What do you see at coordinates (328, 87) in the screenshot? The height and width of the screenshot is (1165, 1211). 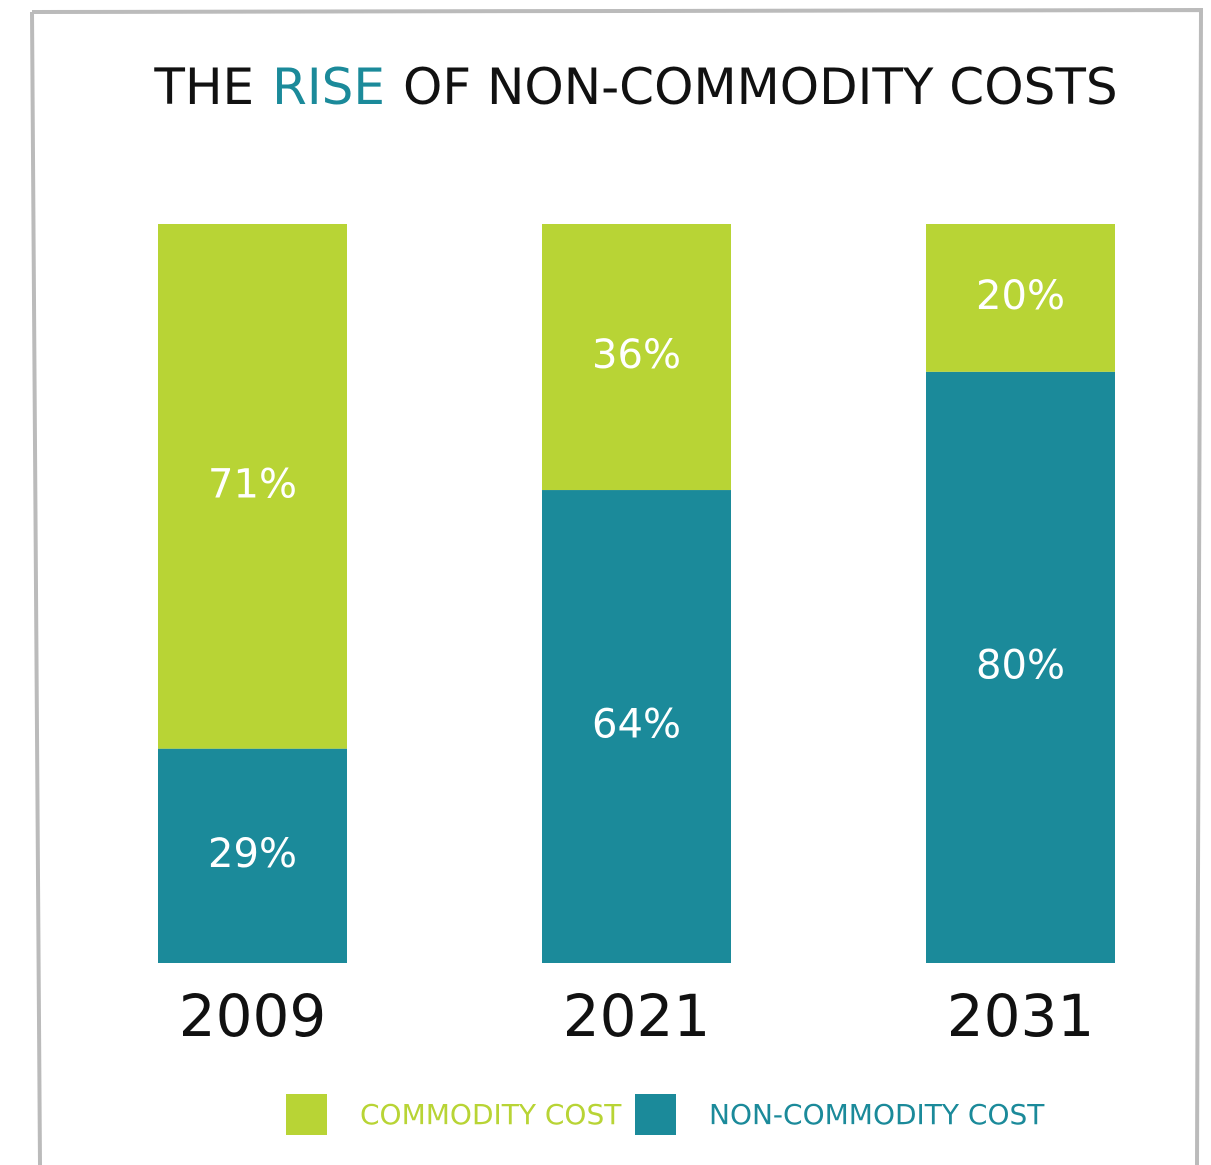 I see `title-part: RISE` at bounding box center [328, 87].